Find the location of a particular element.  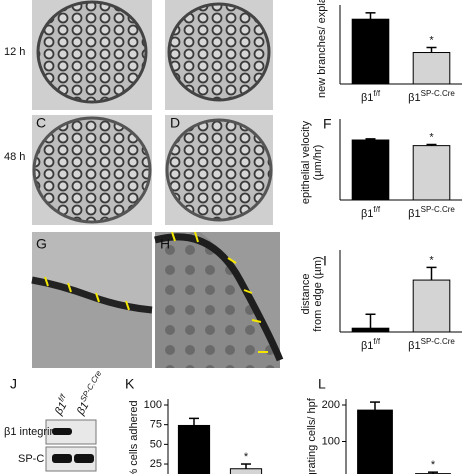

blot-row-label: SP-C is located at coordinates (31, 459).